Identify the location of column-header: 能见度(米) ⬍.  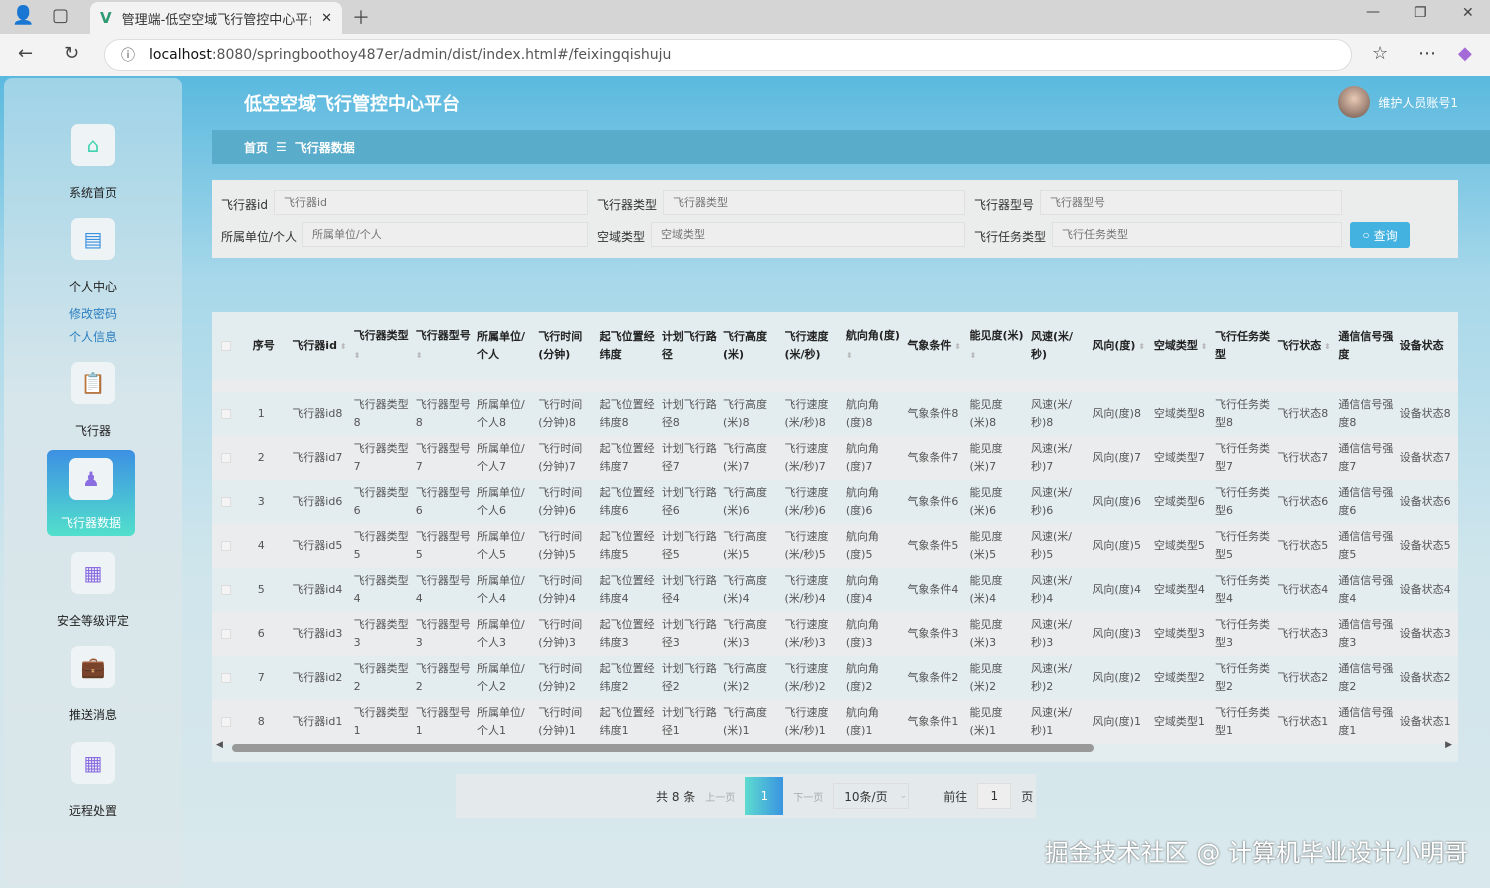
(996, 344).